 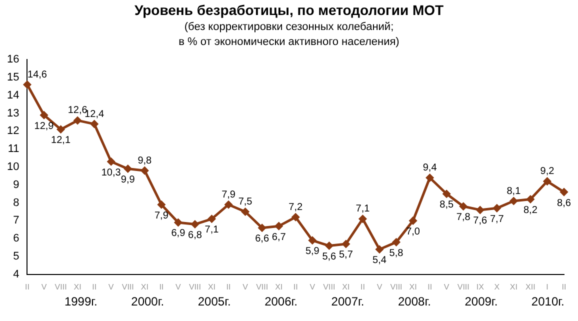 What do you see at coordinates (245, 202) in the screenshot?
I see `data-label: 7,5` at bounding box center [245, 202].